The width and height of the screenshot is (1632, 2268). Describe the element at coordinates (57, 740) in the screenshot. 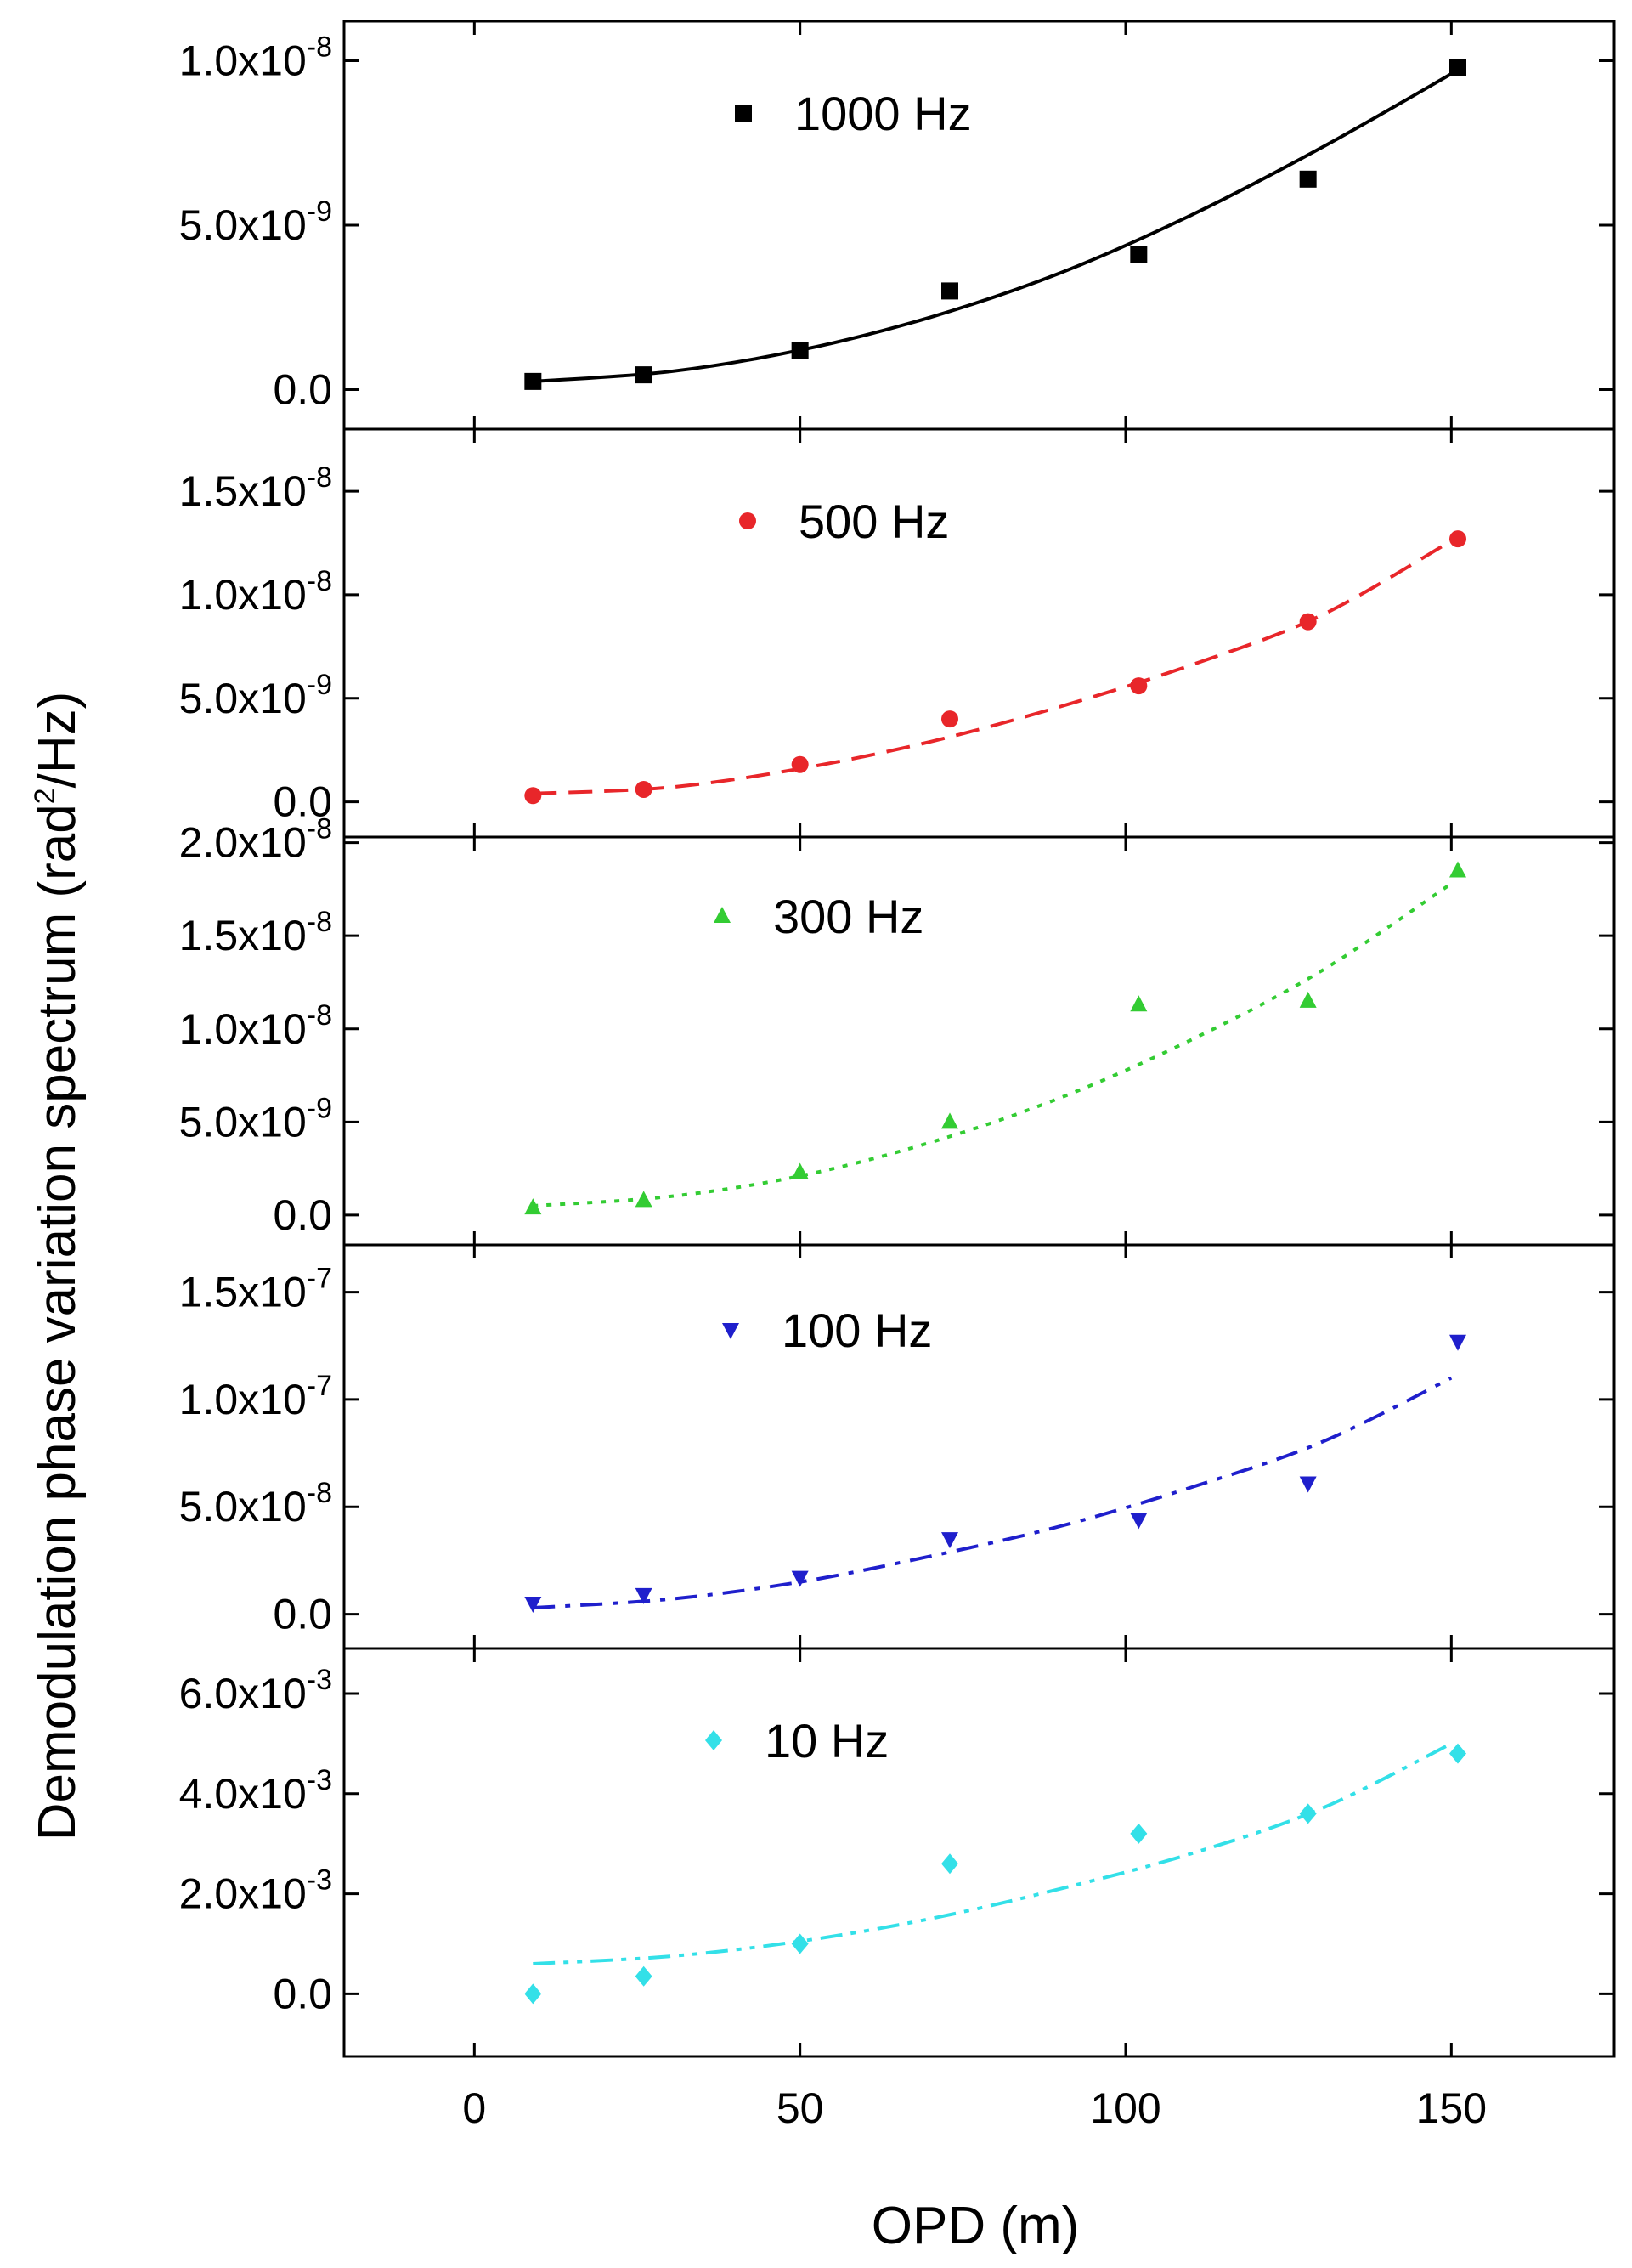

I see `y-axis-label-end: /Hz)` at that location.